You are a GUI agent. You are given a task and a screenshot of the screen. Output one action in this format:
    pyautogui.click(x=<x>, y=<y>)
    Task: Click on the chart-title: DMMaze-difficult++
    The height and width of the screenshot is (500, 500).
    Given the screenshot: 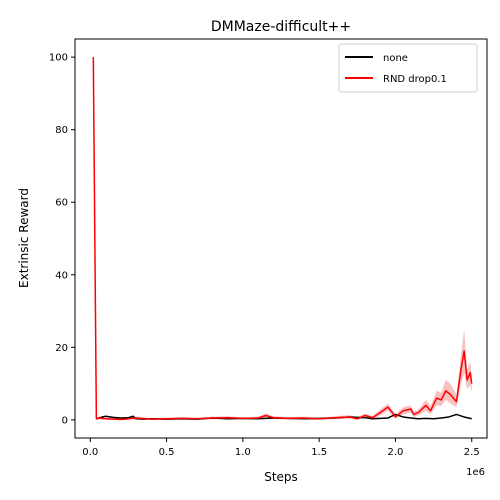 What is the action you would take?
    pyautogui.click(x=281, y=27)
    